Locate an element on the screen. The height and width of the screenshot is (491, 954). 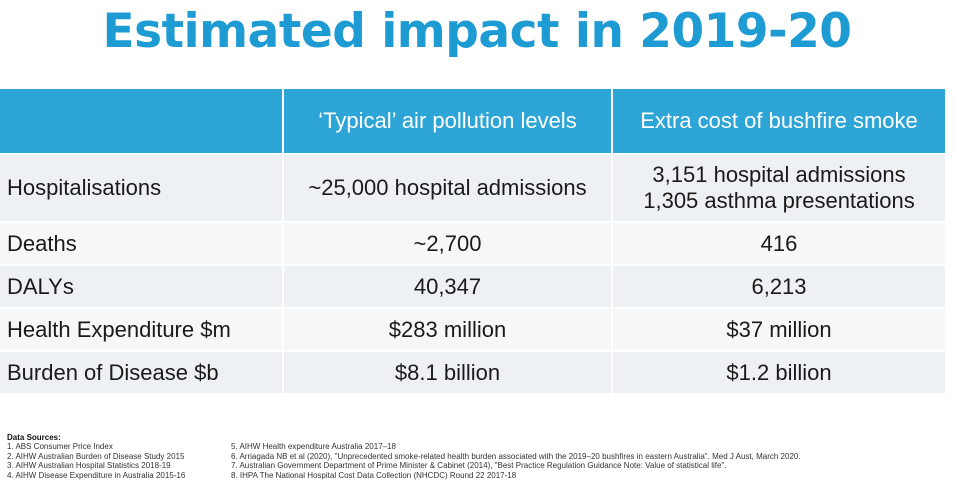
table-row: Deaths ~2,700 416 is located at coordinates (473, 244).